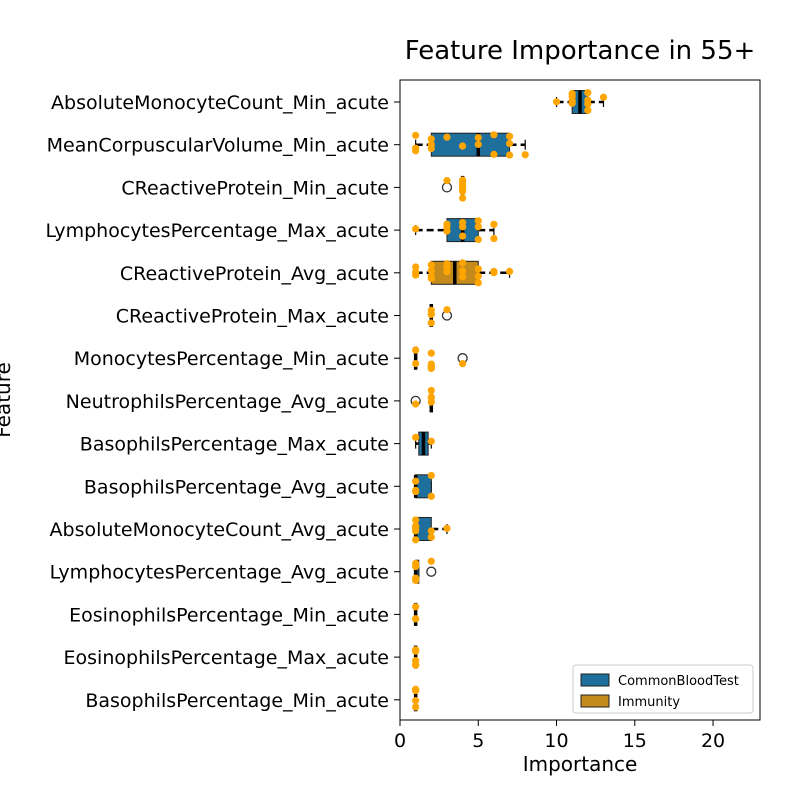  Describe the element at coordinates (229, 615) in the screenshot. I see `y-tick-label: EosinophilsPercentage_Min_acute` at that location.